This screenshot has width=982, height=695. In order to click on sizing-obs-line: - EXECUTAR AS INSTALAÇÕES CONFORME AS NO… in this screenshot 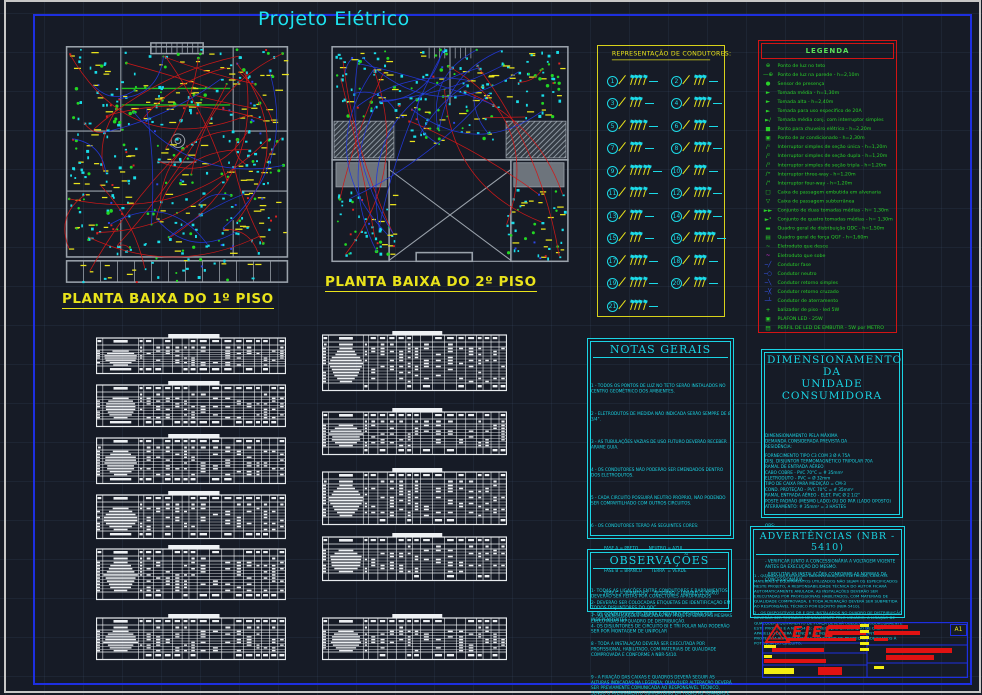, I will do `click(826, 577)`.